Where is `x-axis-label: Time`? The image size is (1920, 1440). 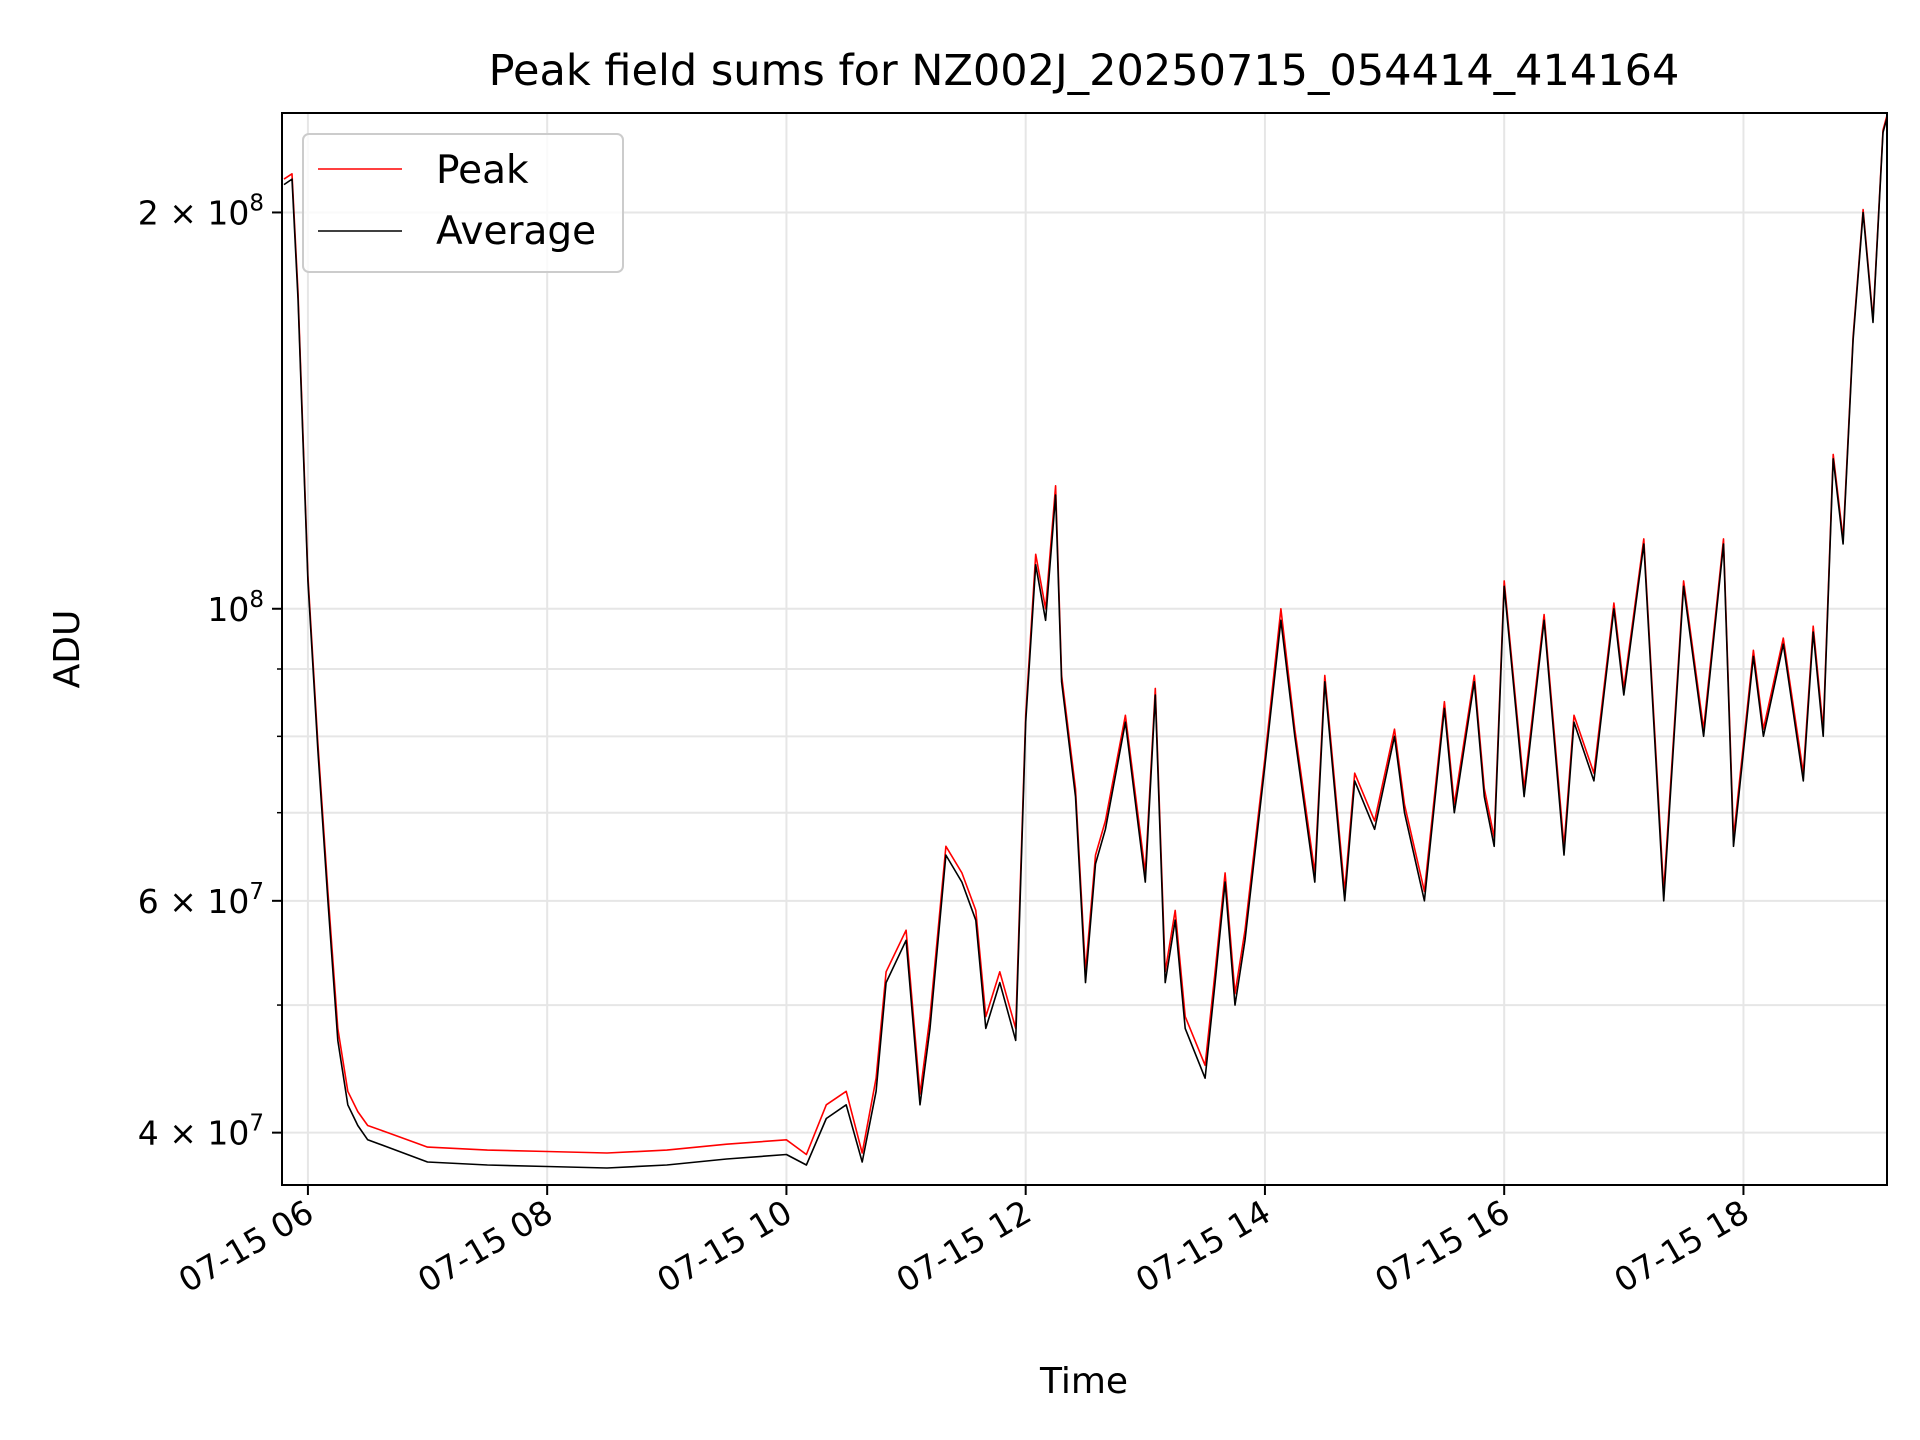
x-axis-label: Time is located at coordinates (1083, 1381).